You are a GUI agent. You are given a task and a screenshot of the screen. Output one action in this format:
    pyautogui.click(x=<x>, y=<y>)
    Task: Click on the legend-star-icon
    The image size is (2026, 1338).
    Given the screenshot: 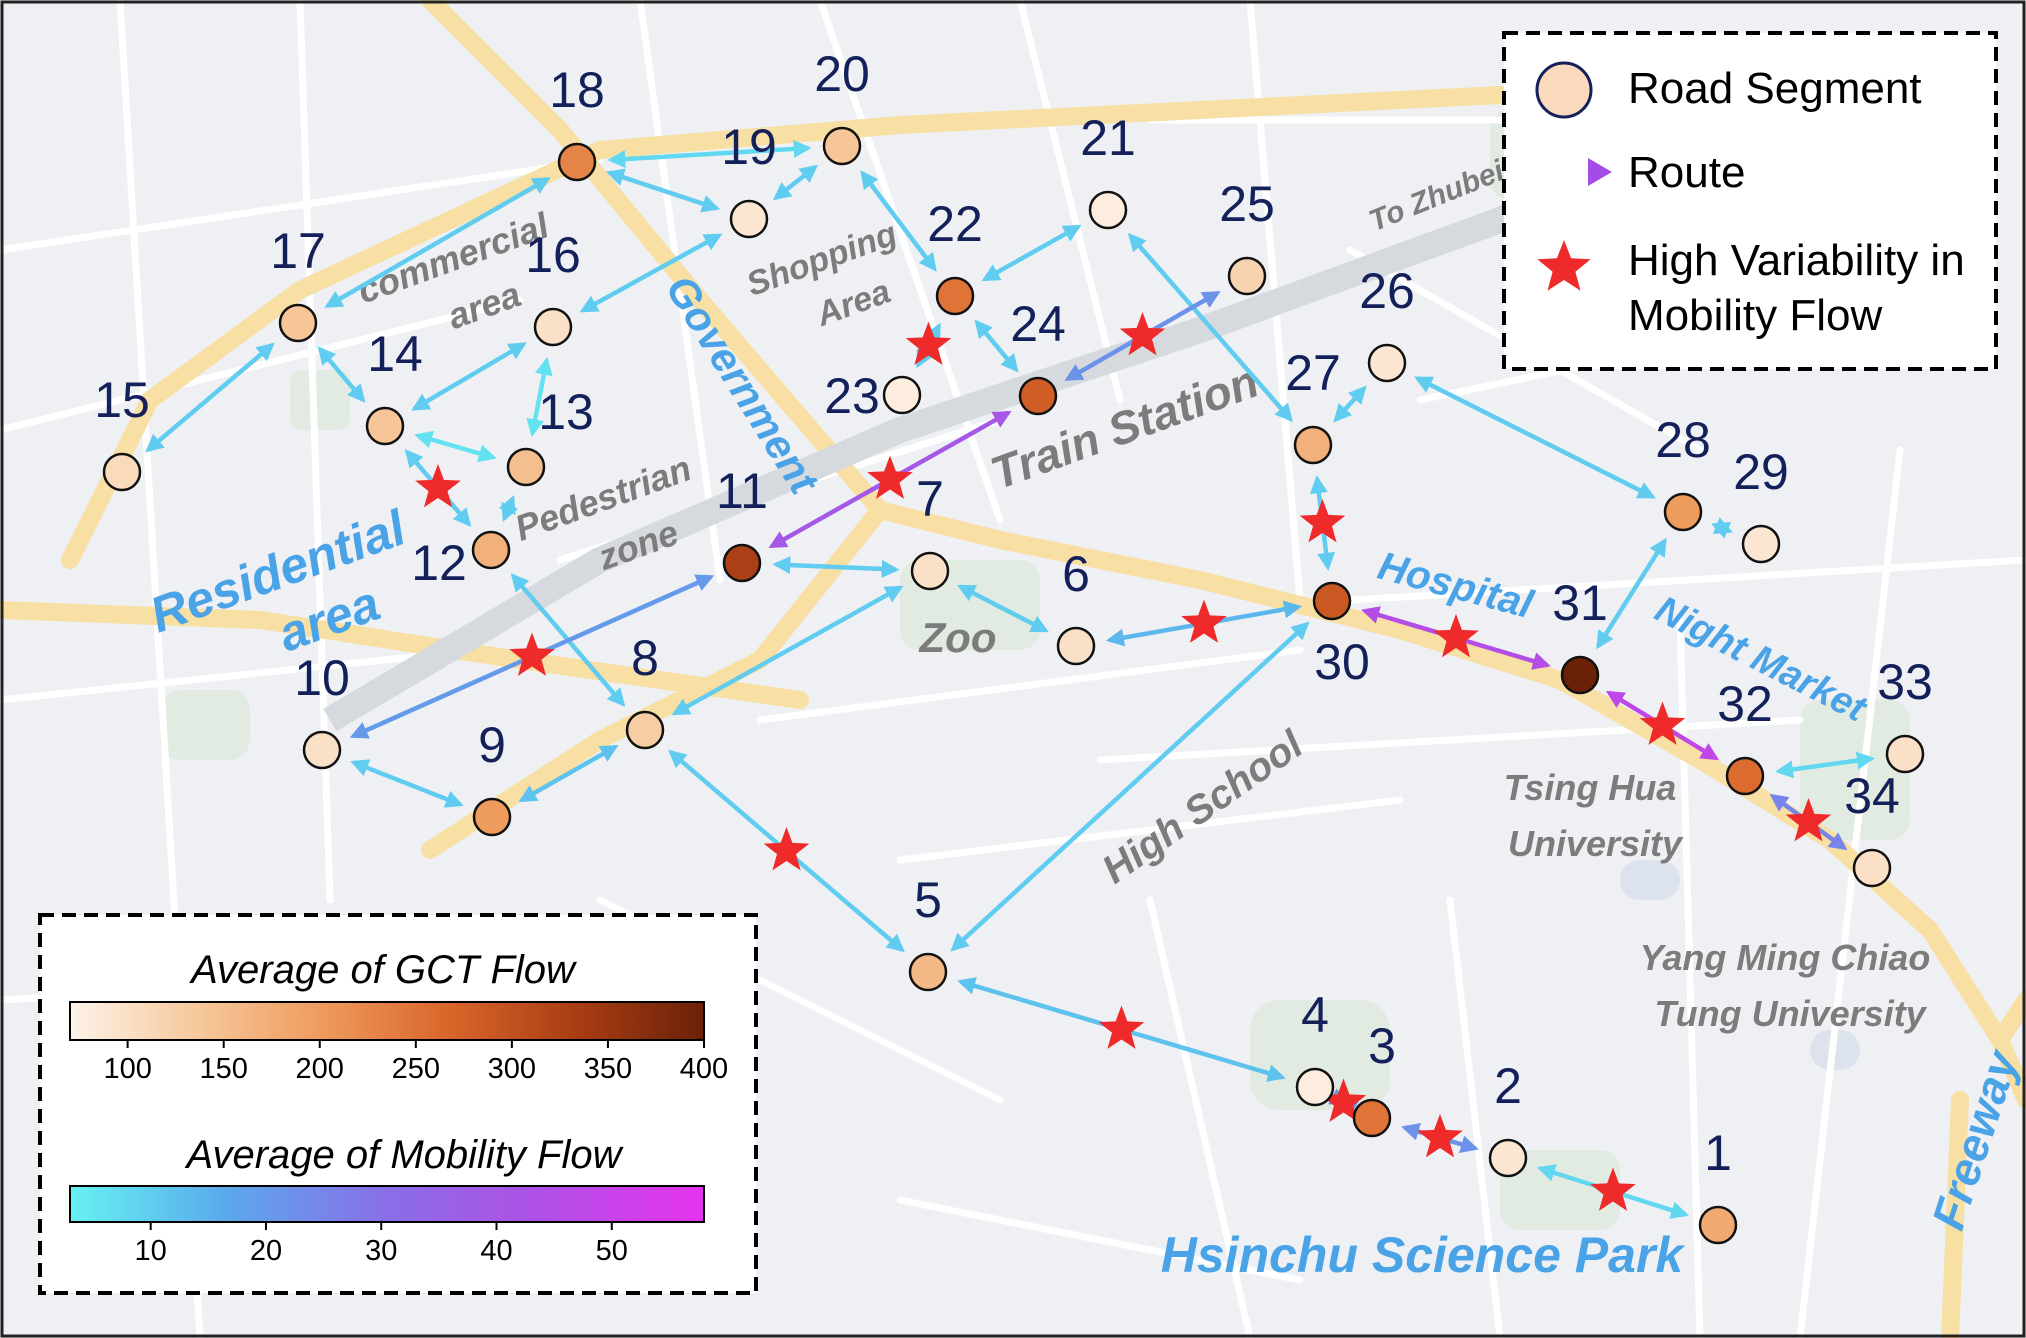 What is the action you would take?
    pyautogui.click(x=1564, y=265)
    